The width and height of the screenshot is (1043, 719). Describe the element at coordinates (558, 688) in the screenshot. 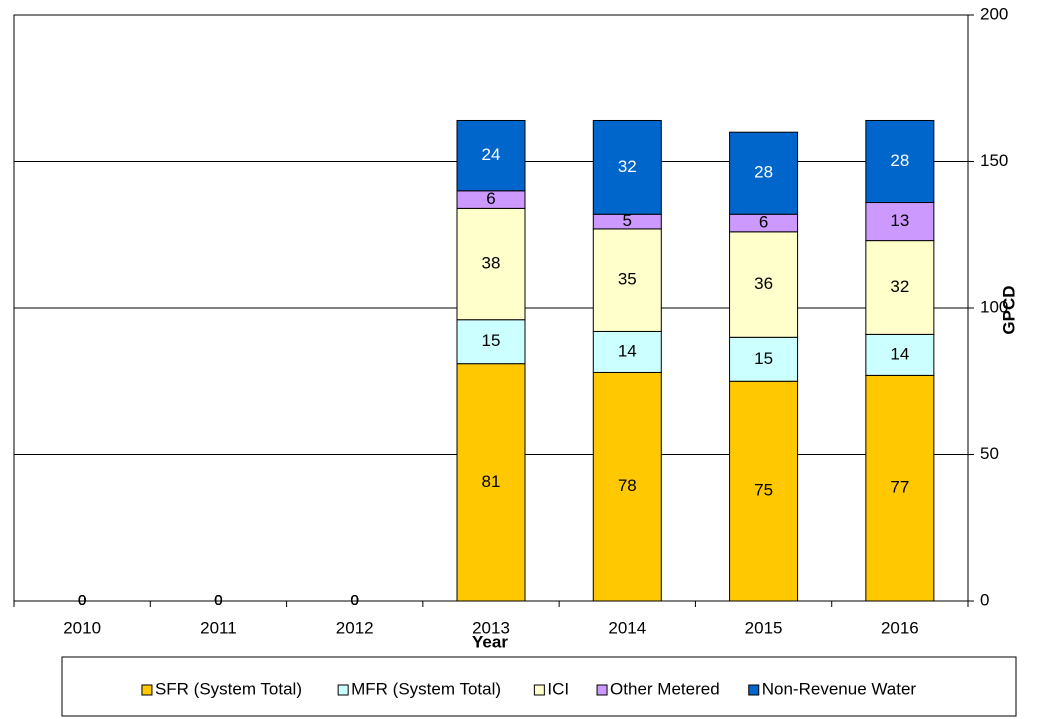

I see `legend-label: ICI` at that location.